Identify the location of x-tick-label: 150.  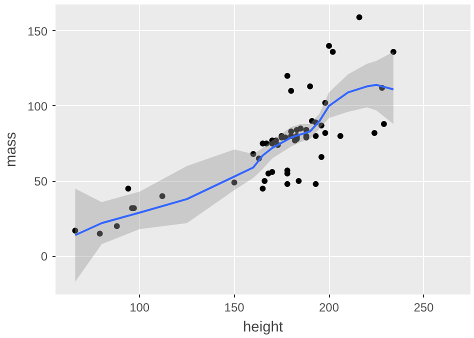
(234, 307).